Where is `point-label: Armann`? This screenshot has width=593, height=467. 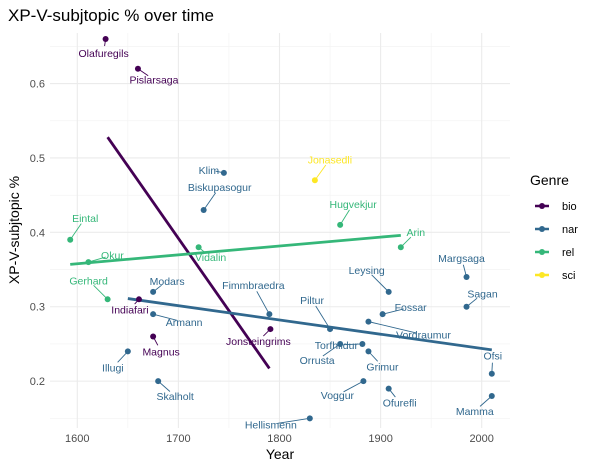
point-label: Armann is located at coordinates (184, 323).